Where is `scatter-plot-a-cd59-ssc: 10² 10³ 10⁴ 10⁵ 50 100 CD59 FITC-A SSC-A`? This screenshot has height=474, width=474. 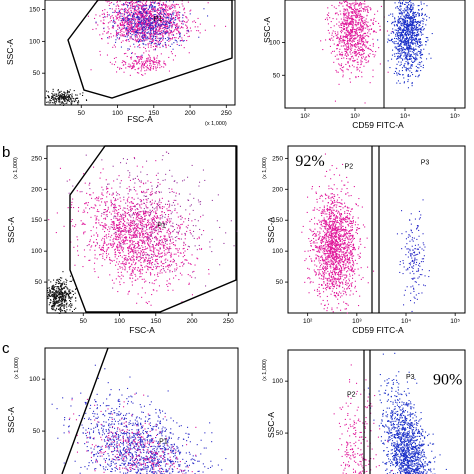
scatter-plot-a-cd59-ssc: 10² 10³ 10⁴ 10⁵ 50 100 CD59 FITC-A SSC-A is located at coordinates (364, 65).